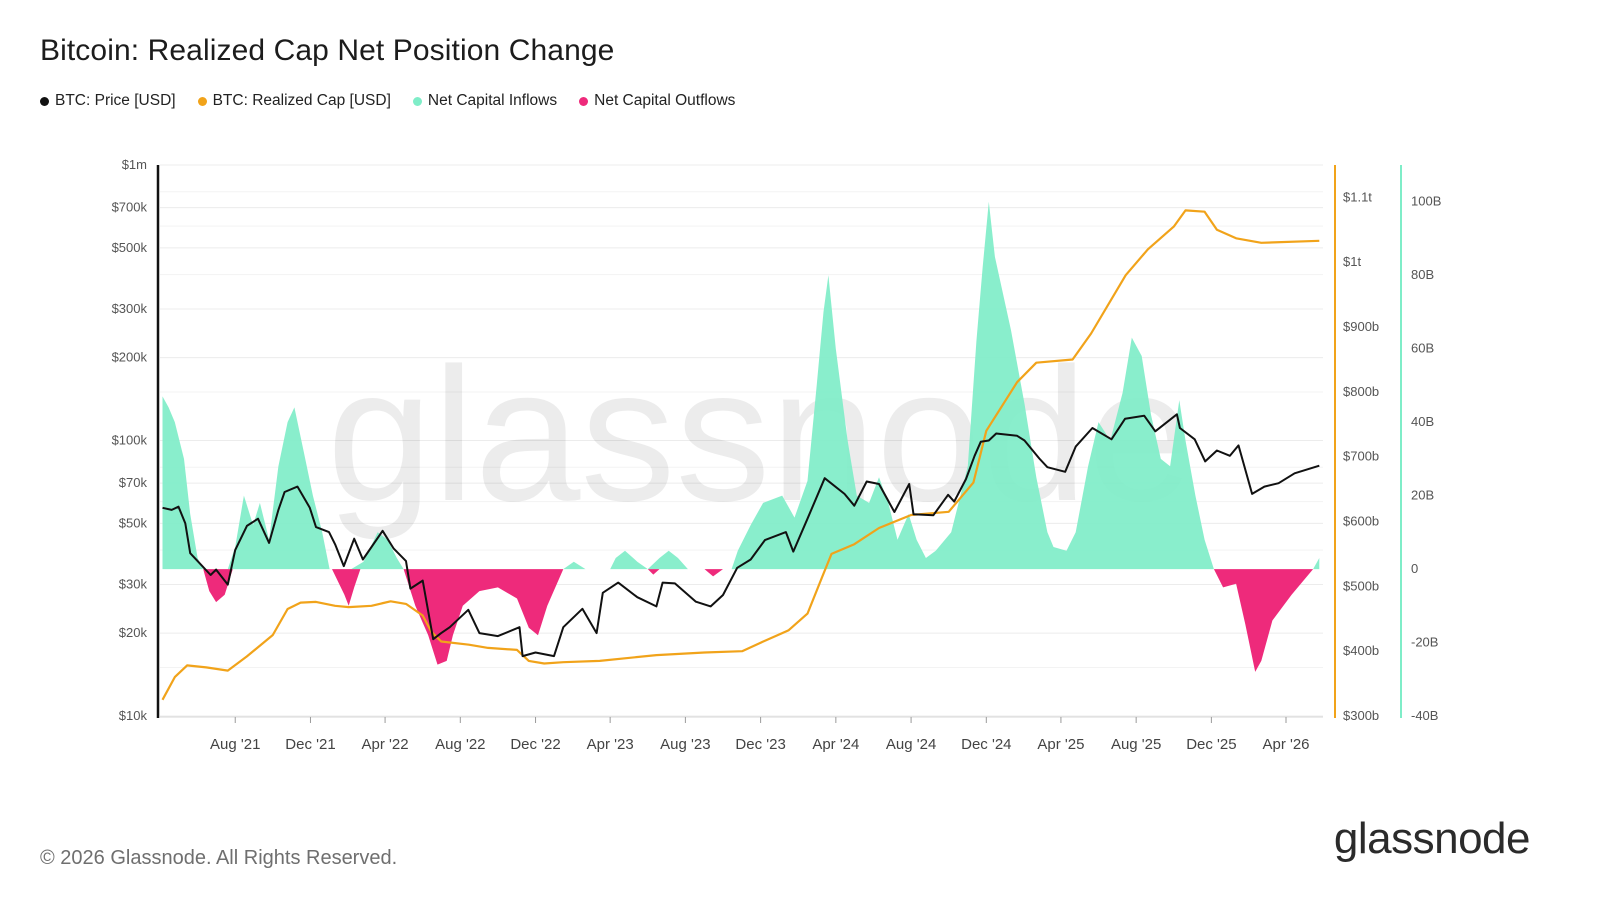 This screenshot has height=900, width=1600. Describe the element at coordinates (1285, 744) in the screenshot. I see `x-tick-label: Apr '26` at that location.